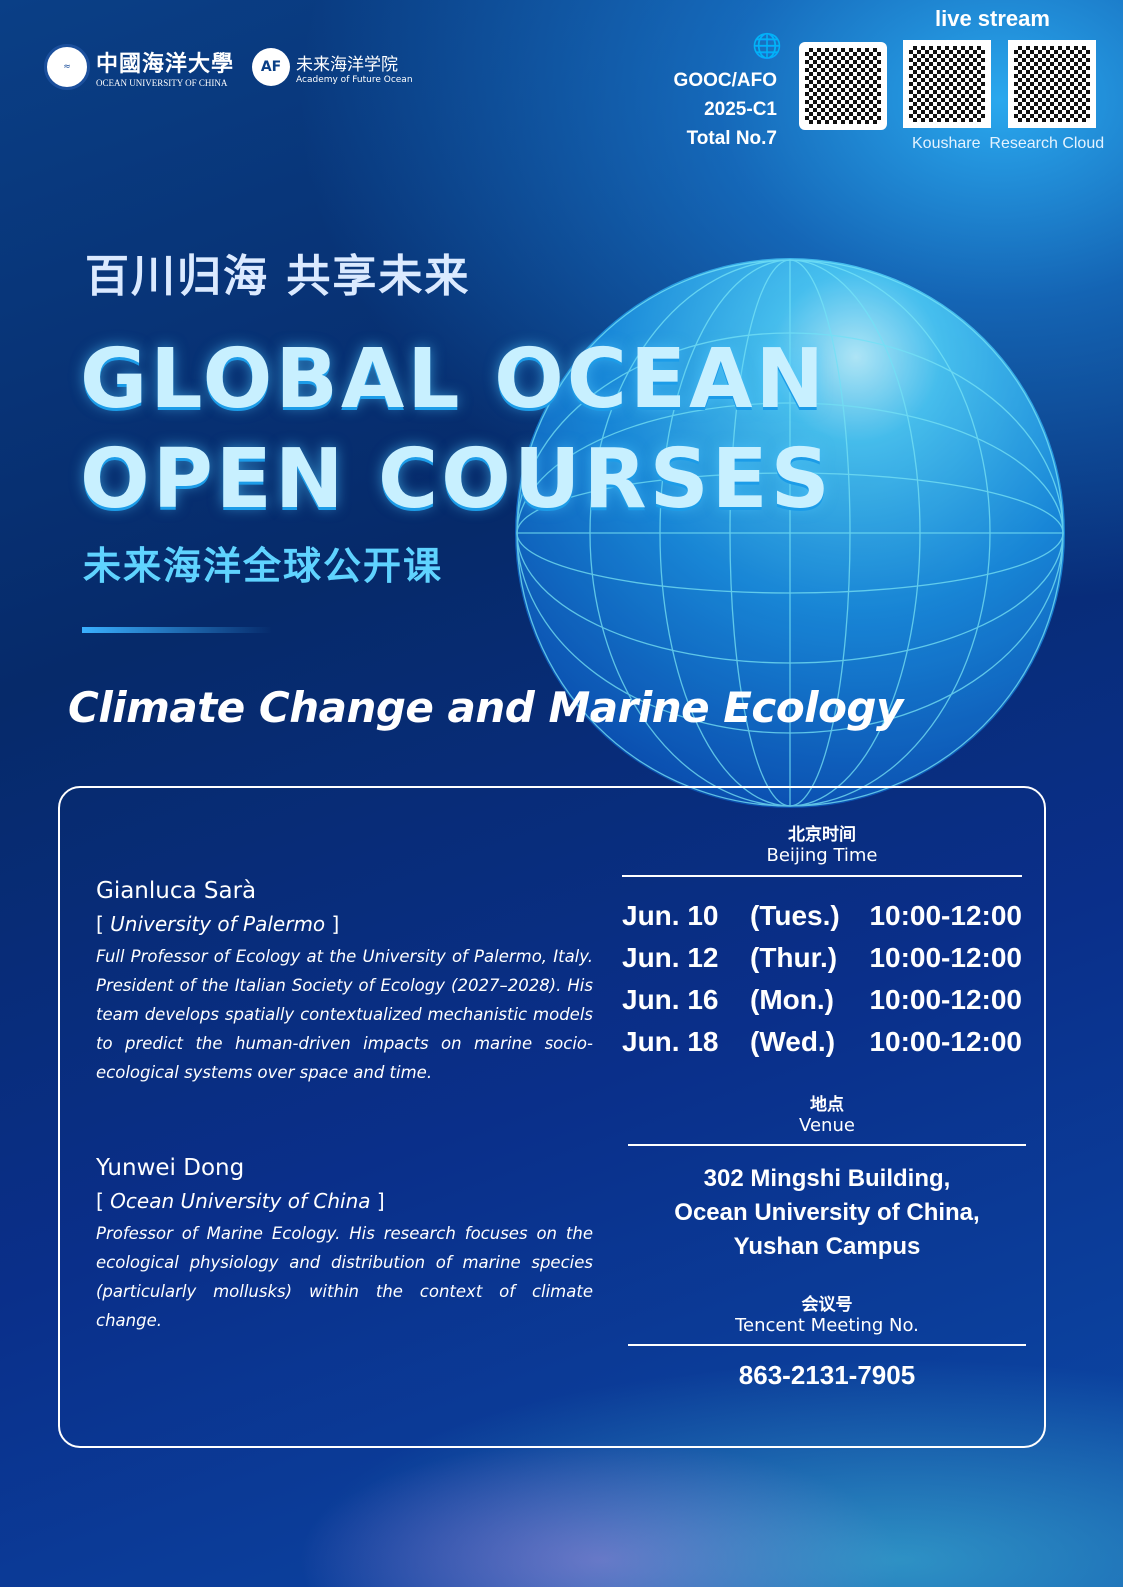  I want to click on schedule-row: Jun. 18 (Wed.) 10:00-12:00, so click(822, 1042).